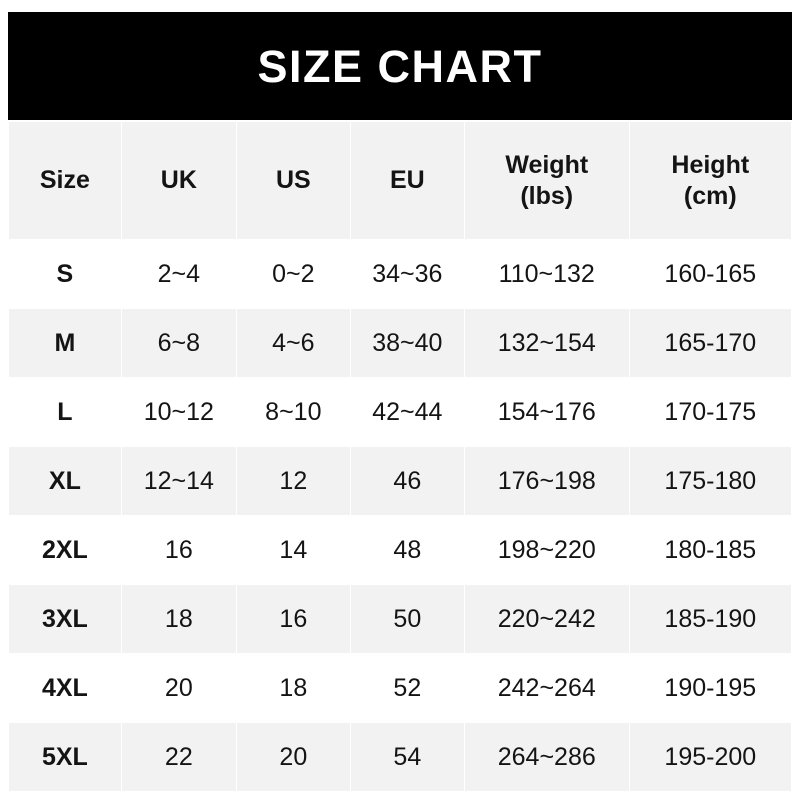 This screenshot has height=800, width=800. What do you see at coordinates (407, 481) in the screenshot?
I see `cell-eu: 46` at bounding box center [407, 481].